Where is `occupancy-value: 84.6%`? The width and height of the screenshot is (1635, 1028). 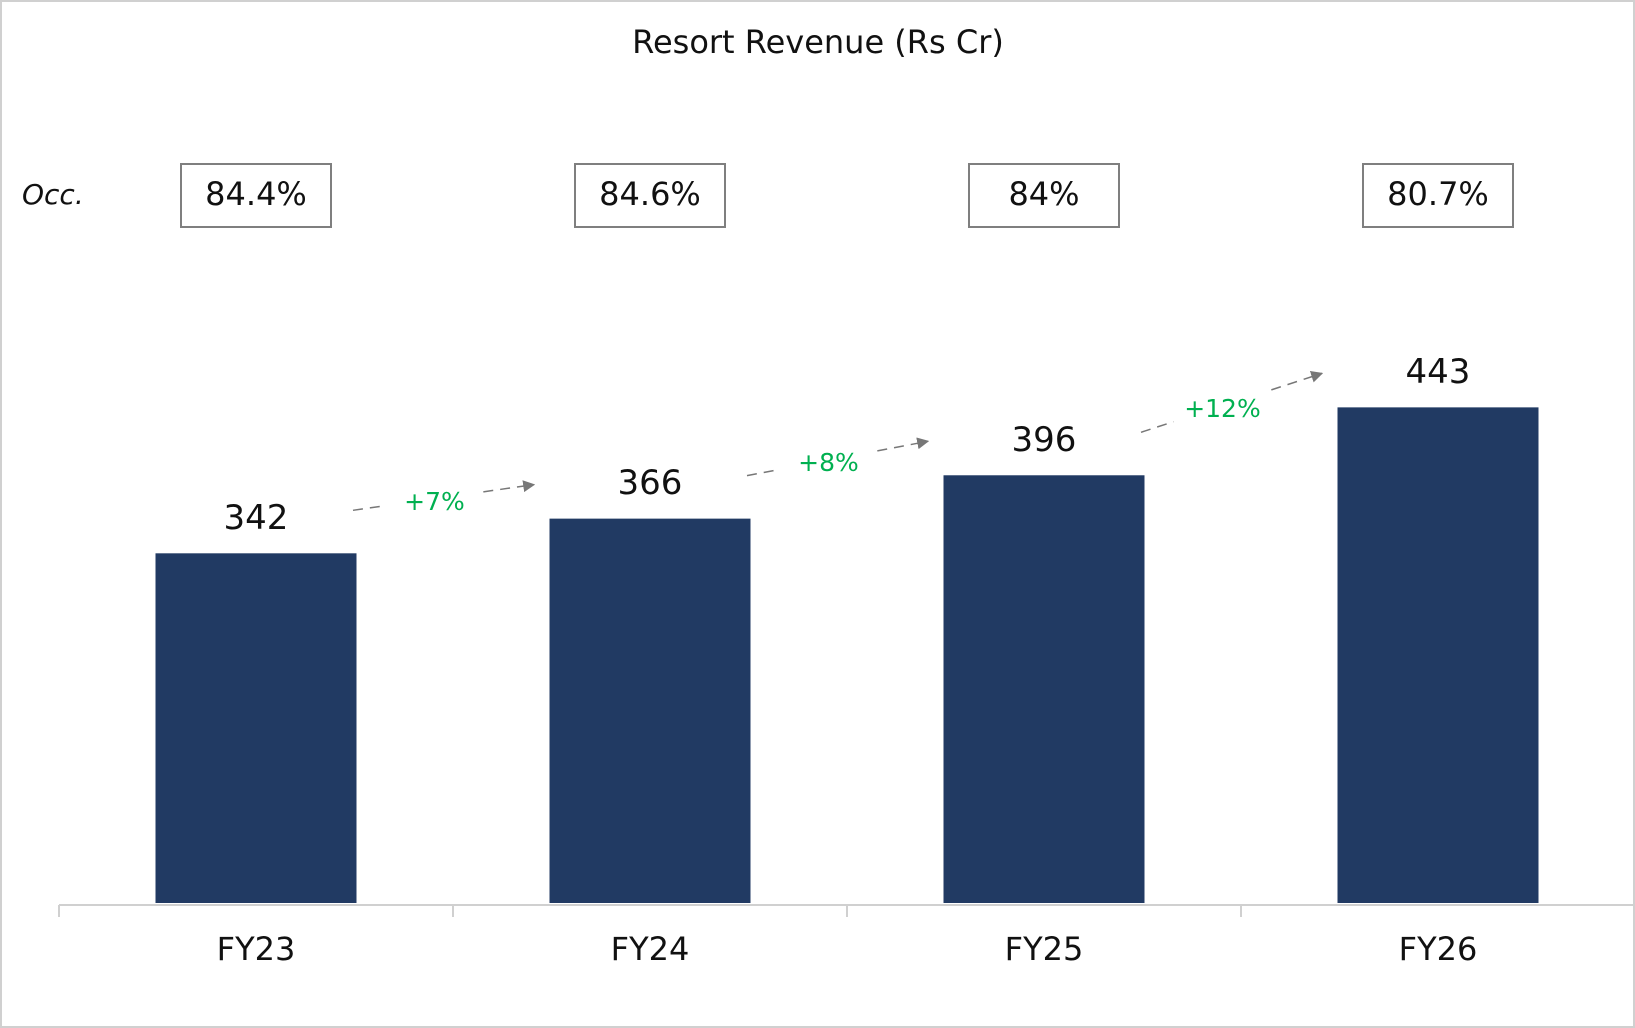
occupancy-value: 84.6% is located at coordinates (650, 194).